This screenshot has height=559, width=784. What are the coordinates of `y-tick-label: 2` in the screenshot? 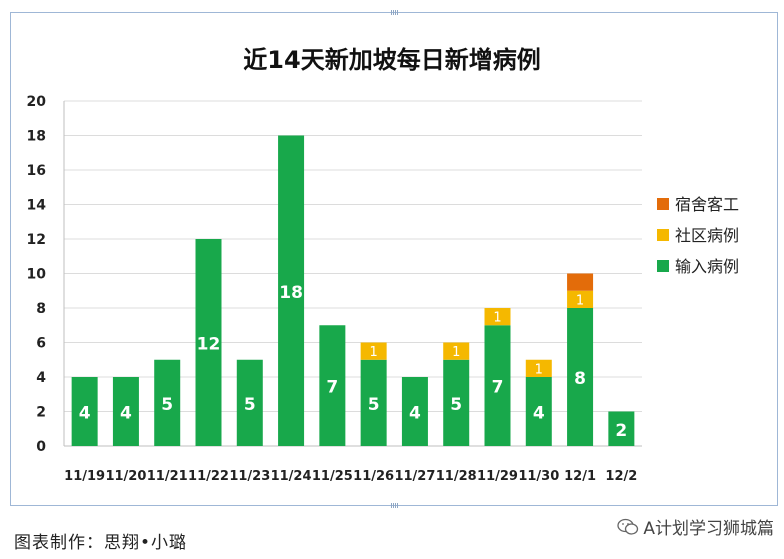 It's located at (41, 413).